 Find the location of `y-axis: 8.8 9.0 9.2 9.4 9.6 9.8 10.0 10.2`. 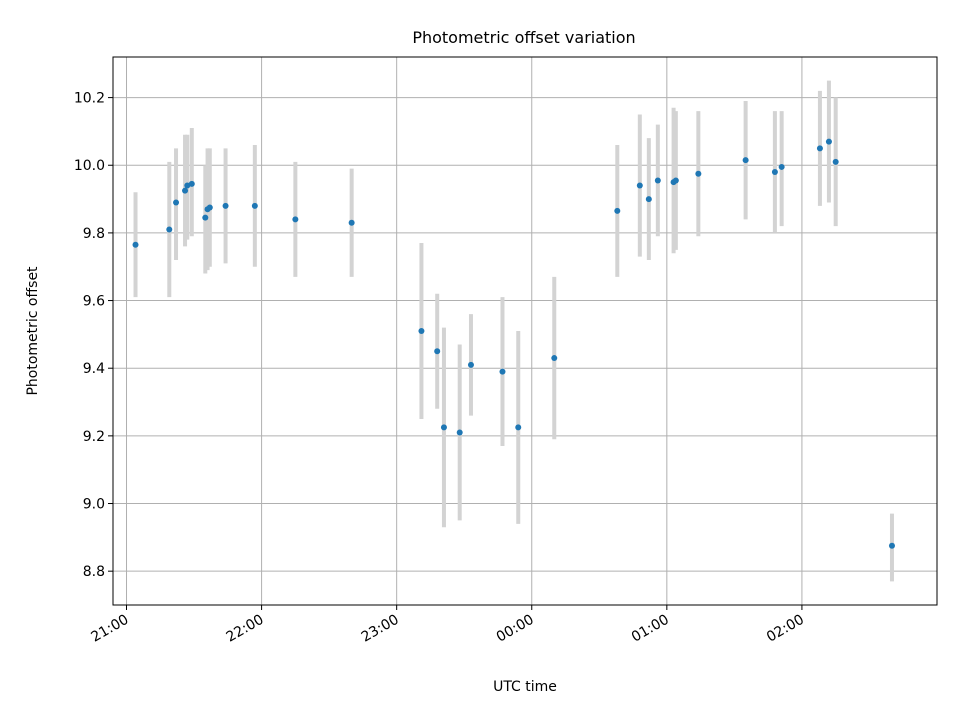

y-axis: 8.8 9.0 9.2 9.4 9.6 9.8 10.0 10.2 is located at coordinates (93, 335).